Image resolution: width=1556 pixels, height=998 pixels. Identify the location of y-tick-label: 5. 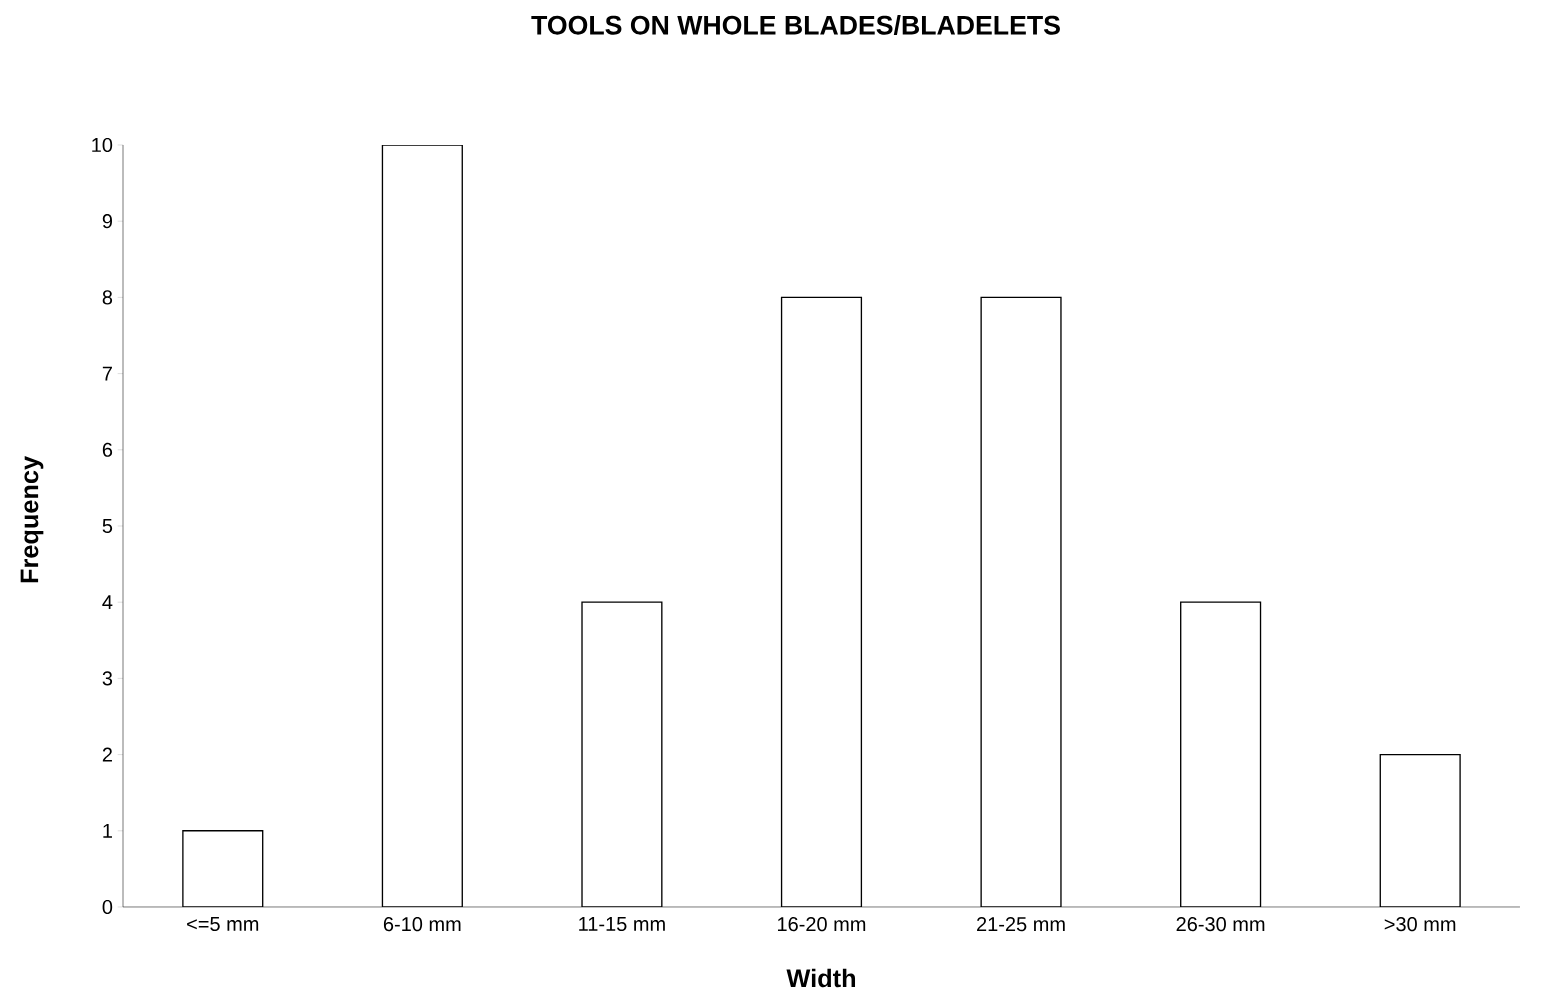
(107, 526).